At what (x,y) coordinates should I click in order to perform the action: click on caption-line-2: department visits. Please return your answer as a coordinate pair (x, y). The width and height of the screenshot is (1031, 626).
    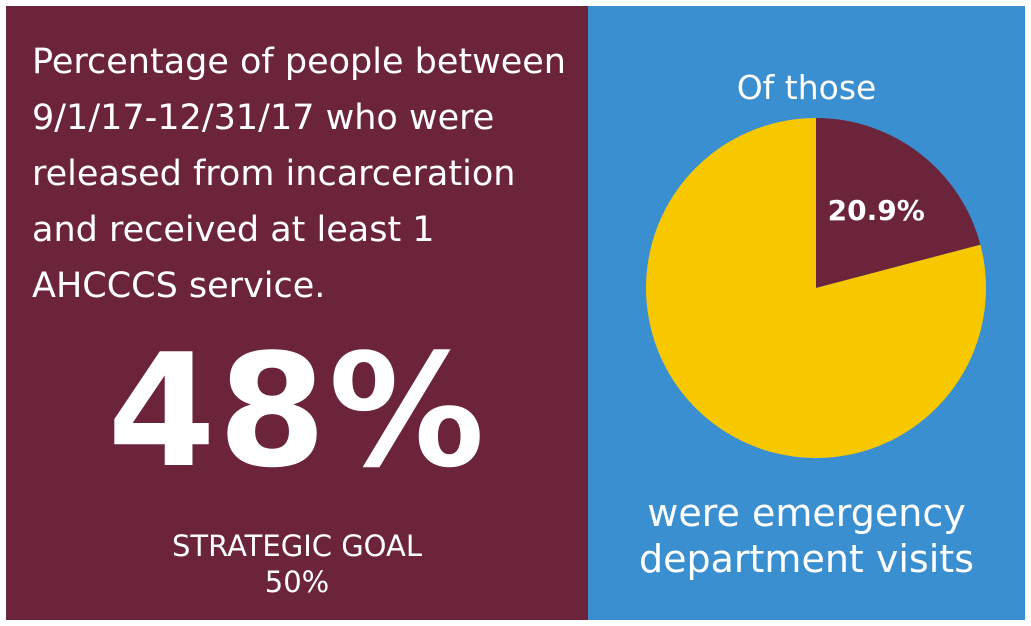
    Looking at the image, I should click on (806, 559).